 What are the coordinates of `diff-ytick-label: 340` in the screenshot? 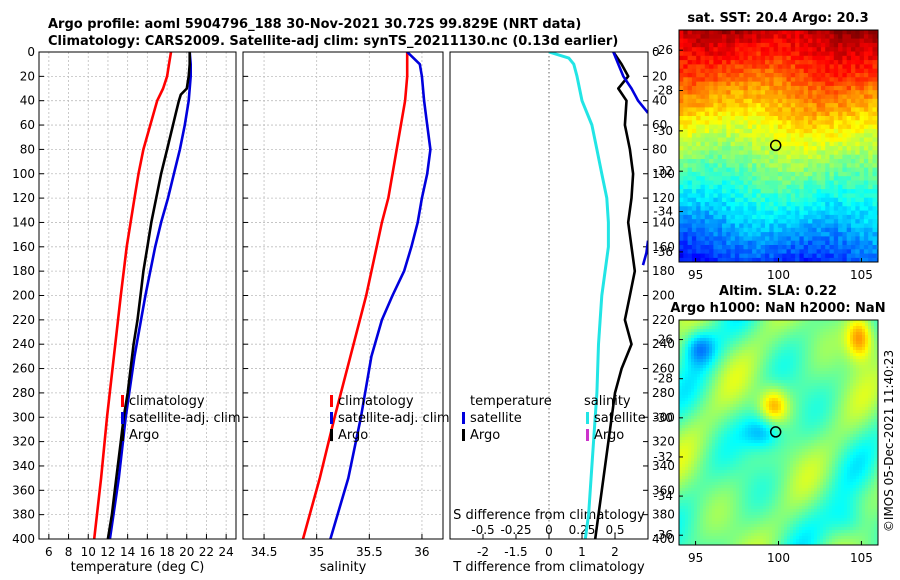 It's located at (663, 466).